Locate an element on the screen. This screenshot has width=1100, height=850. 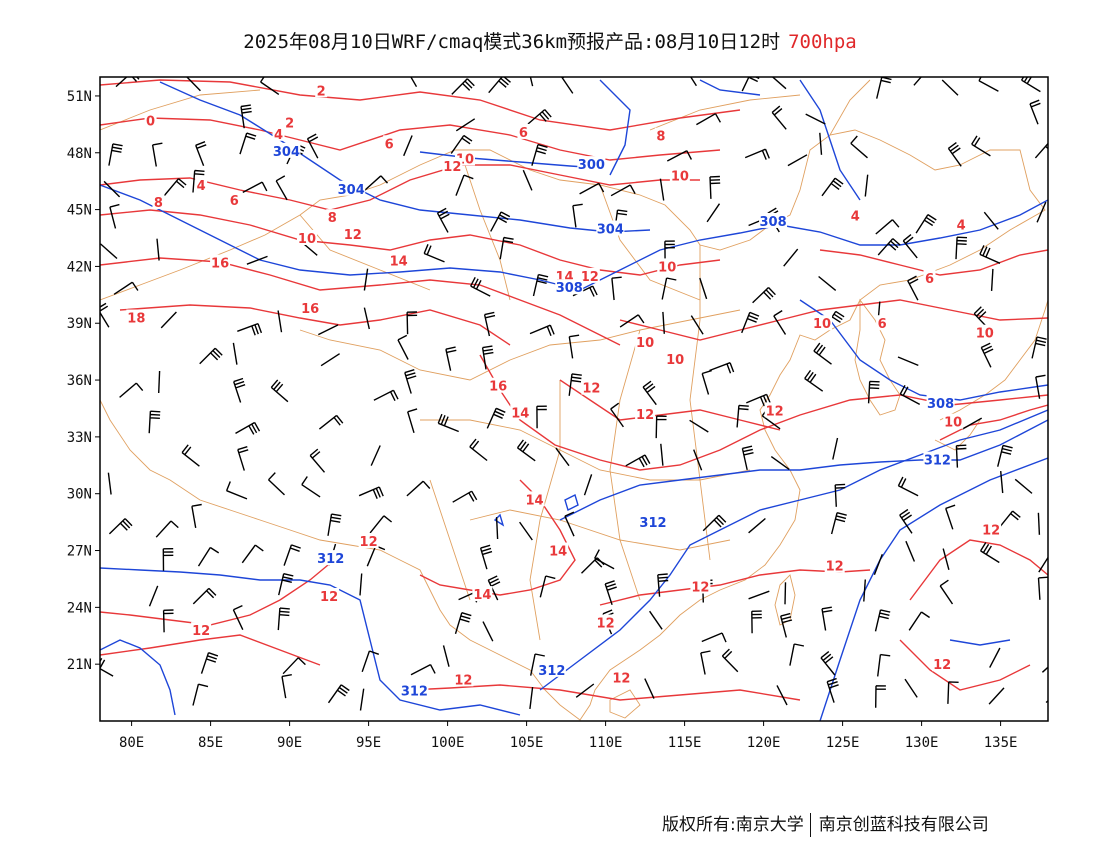
title-main: 2025年08月10日WRF/cmaq模式36km预报产品:08月10日12时 is located at coordinates (512, 42).